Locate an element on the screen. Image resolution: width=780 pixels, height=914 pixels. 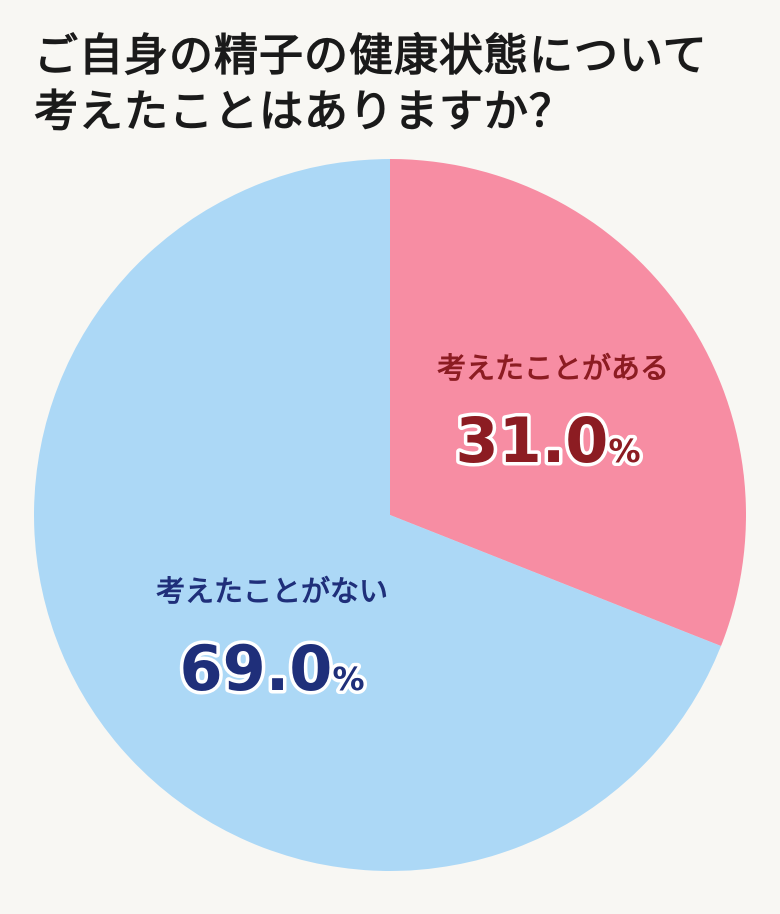
slice-value-aru-number: 31.0 is located at coordinates (531, 440).